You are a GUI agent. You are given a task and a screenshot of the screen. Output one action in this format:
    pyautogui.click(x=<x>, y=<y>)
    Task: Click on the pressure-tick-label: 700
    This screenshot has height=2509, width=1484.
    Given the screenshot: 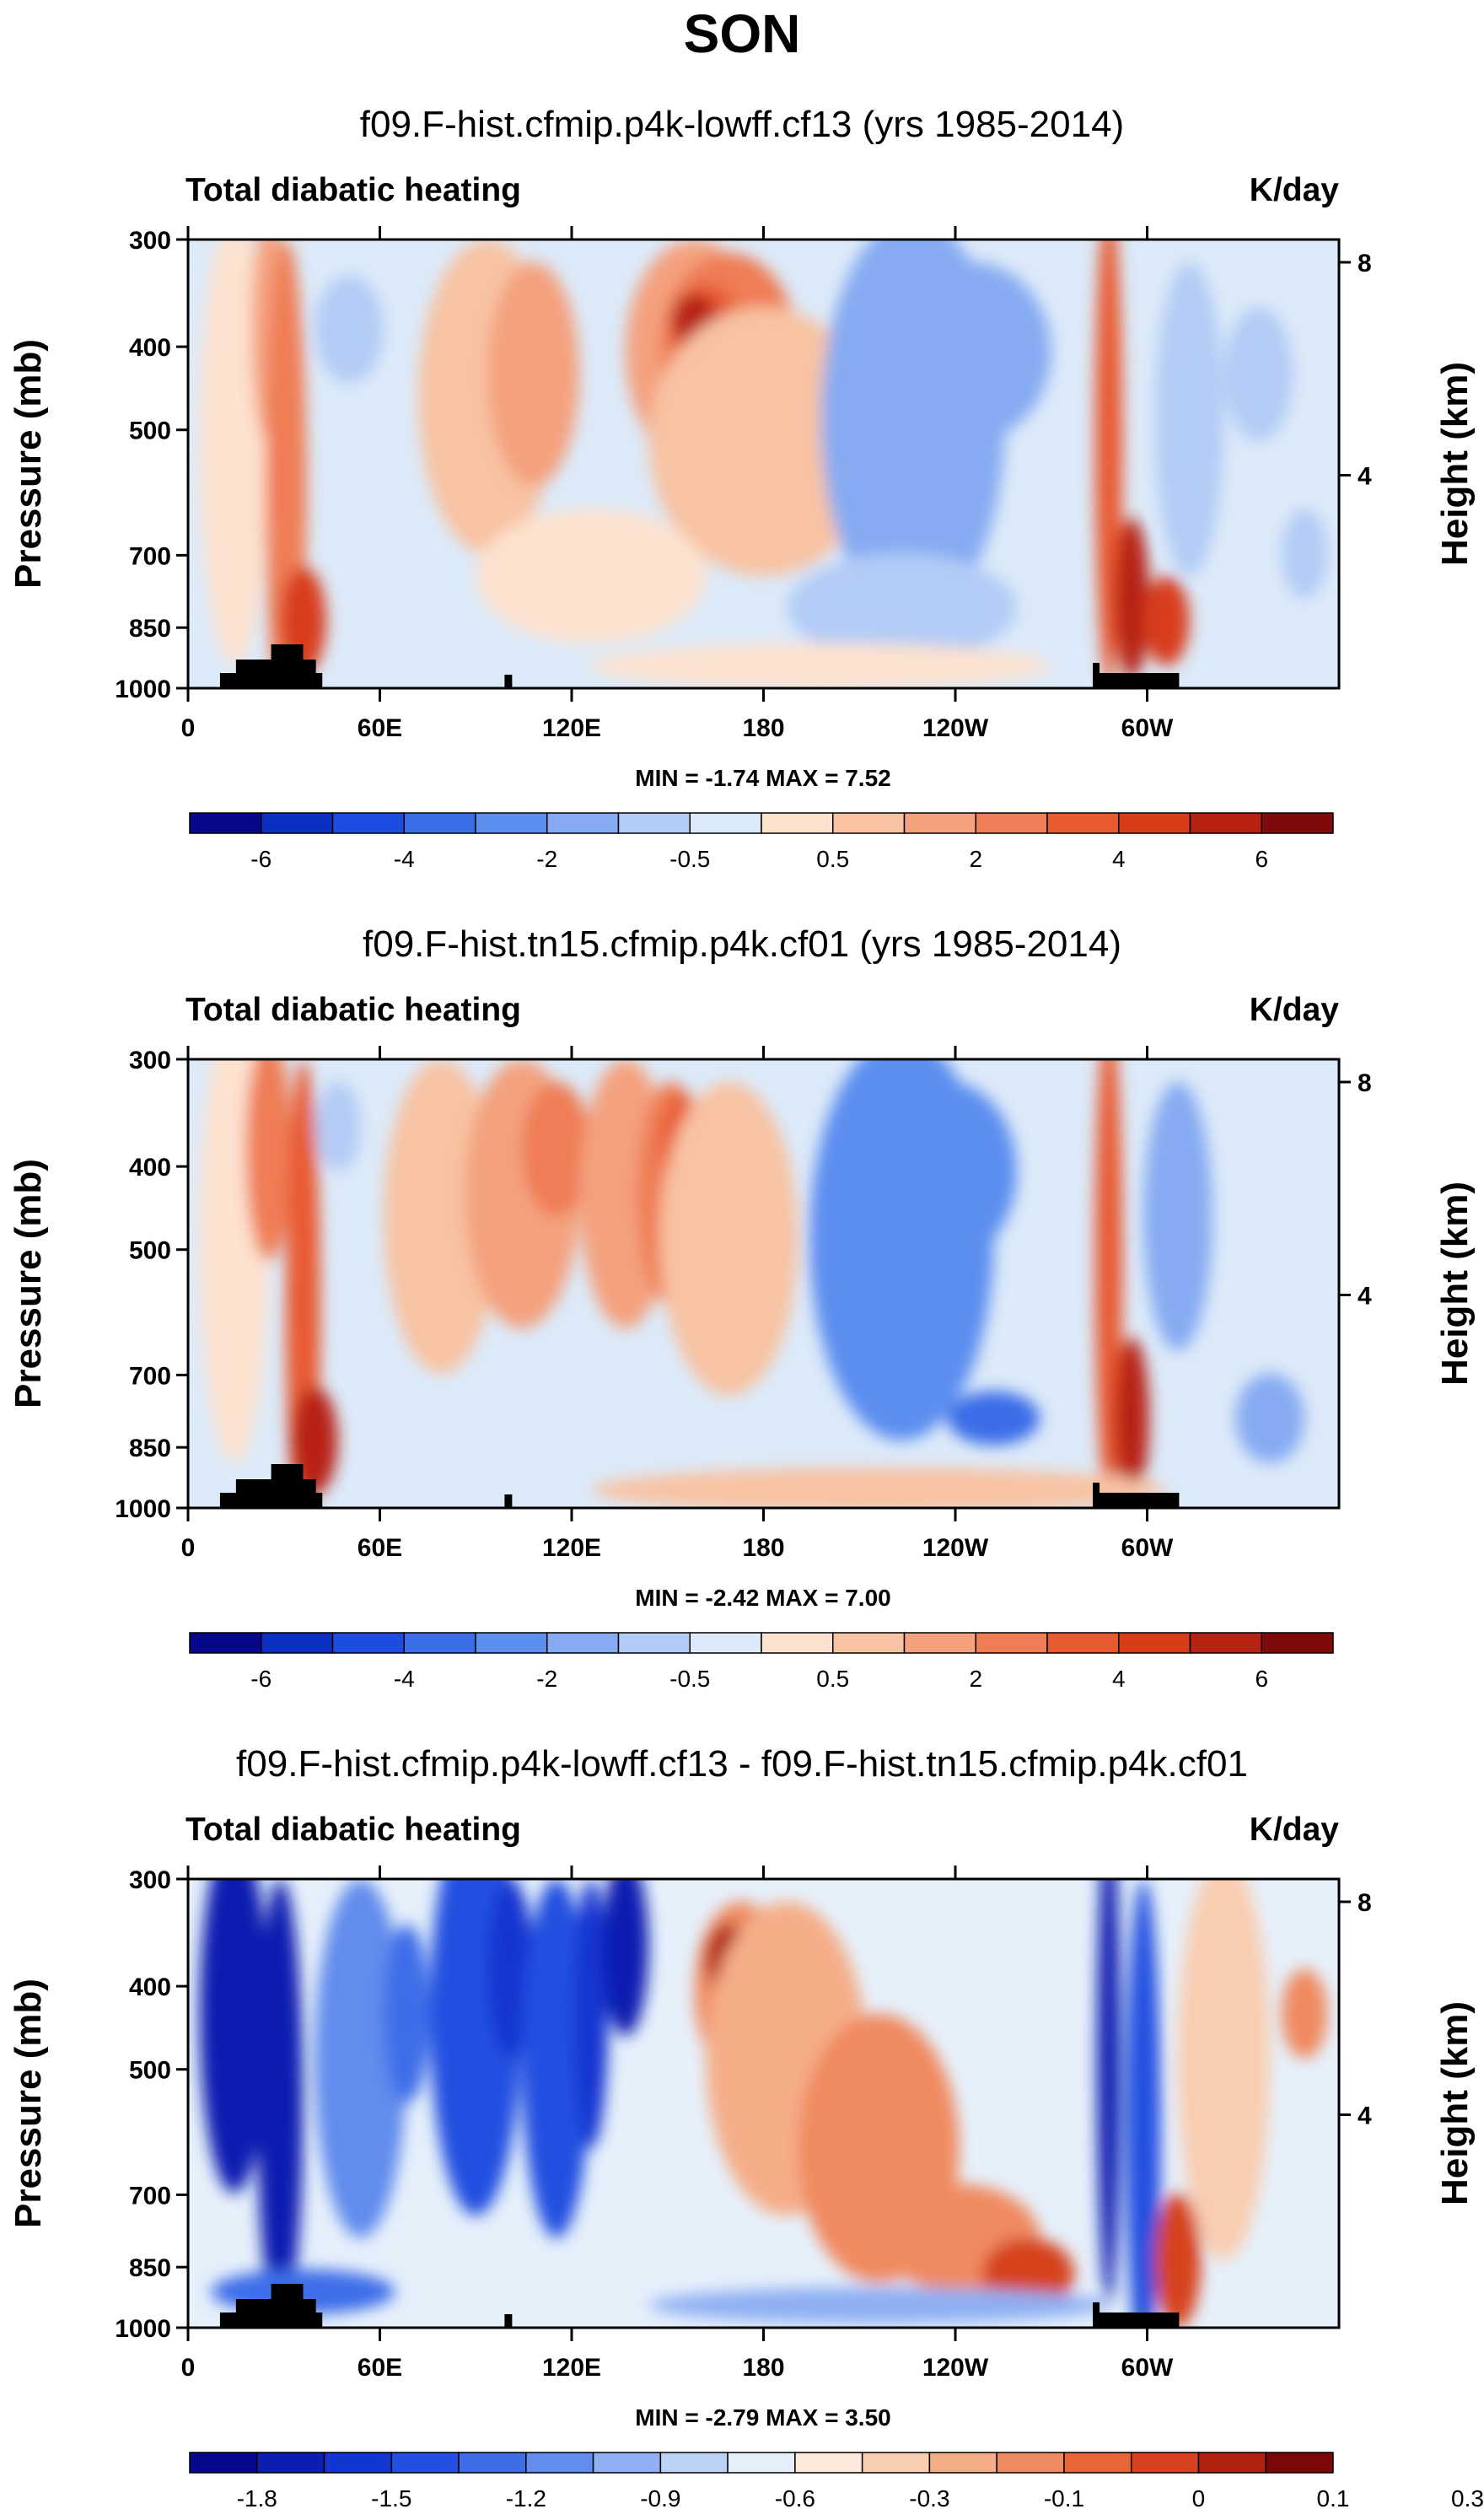 What is the action you would take?
    pyautogui.click(x=150, y=2196)
    